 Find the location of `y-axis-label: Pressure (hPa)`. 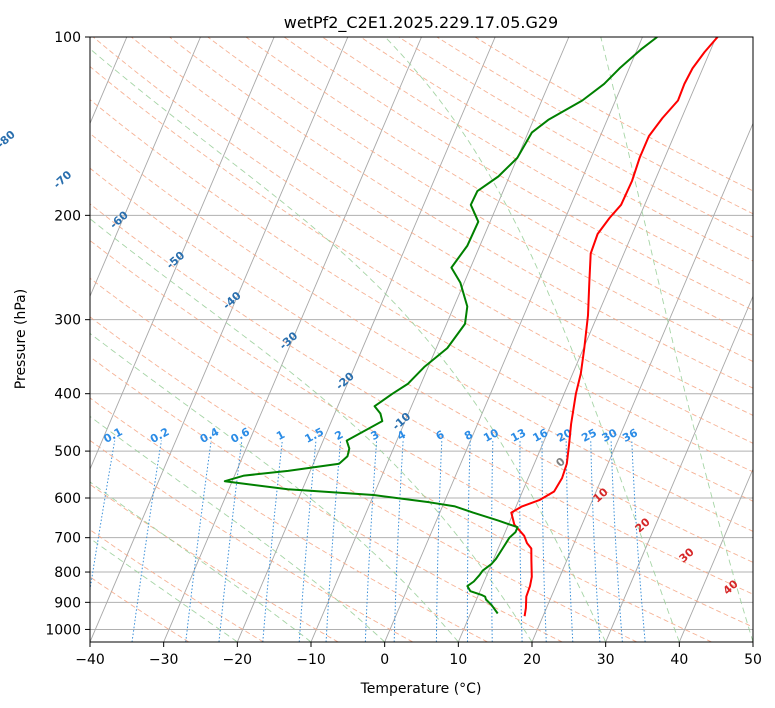

y-axis-label: Pressure (hPa) is located at coordinates (21, 339).